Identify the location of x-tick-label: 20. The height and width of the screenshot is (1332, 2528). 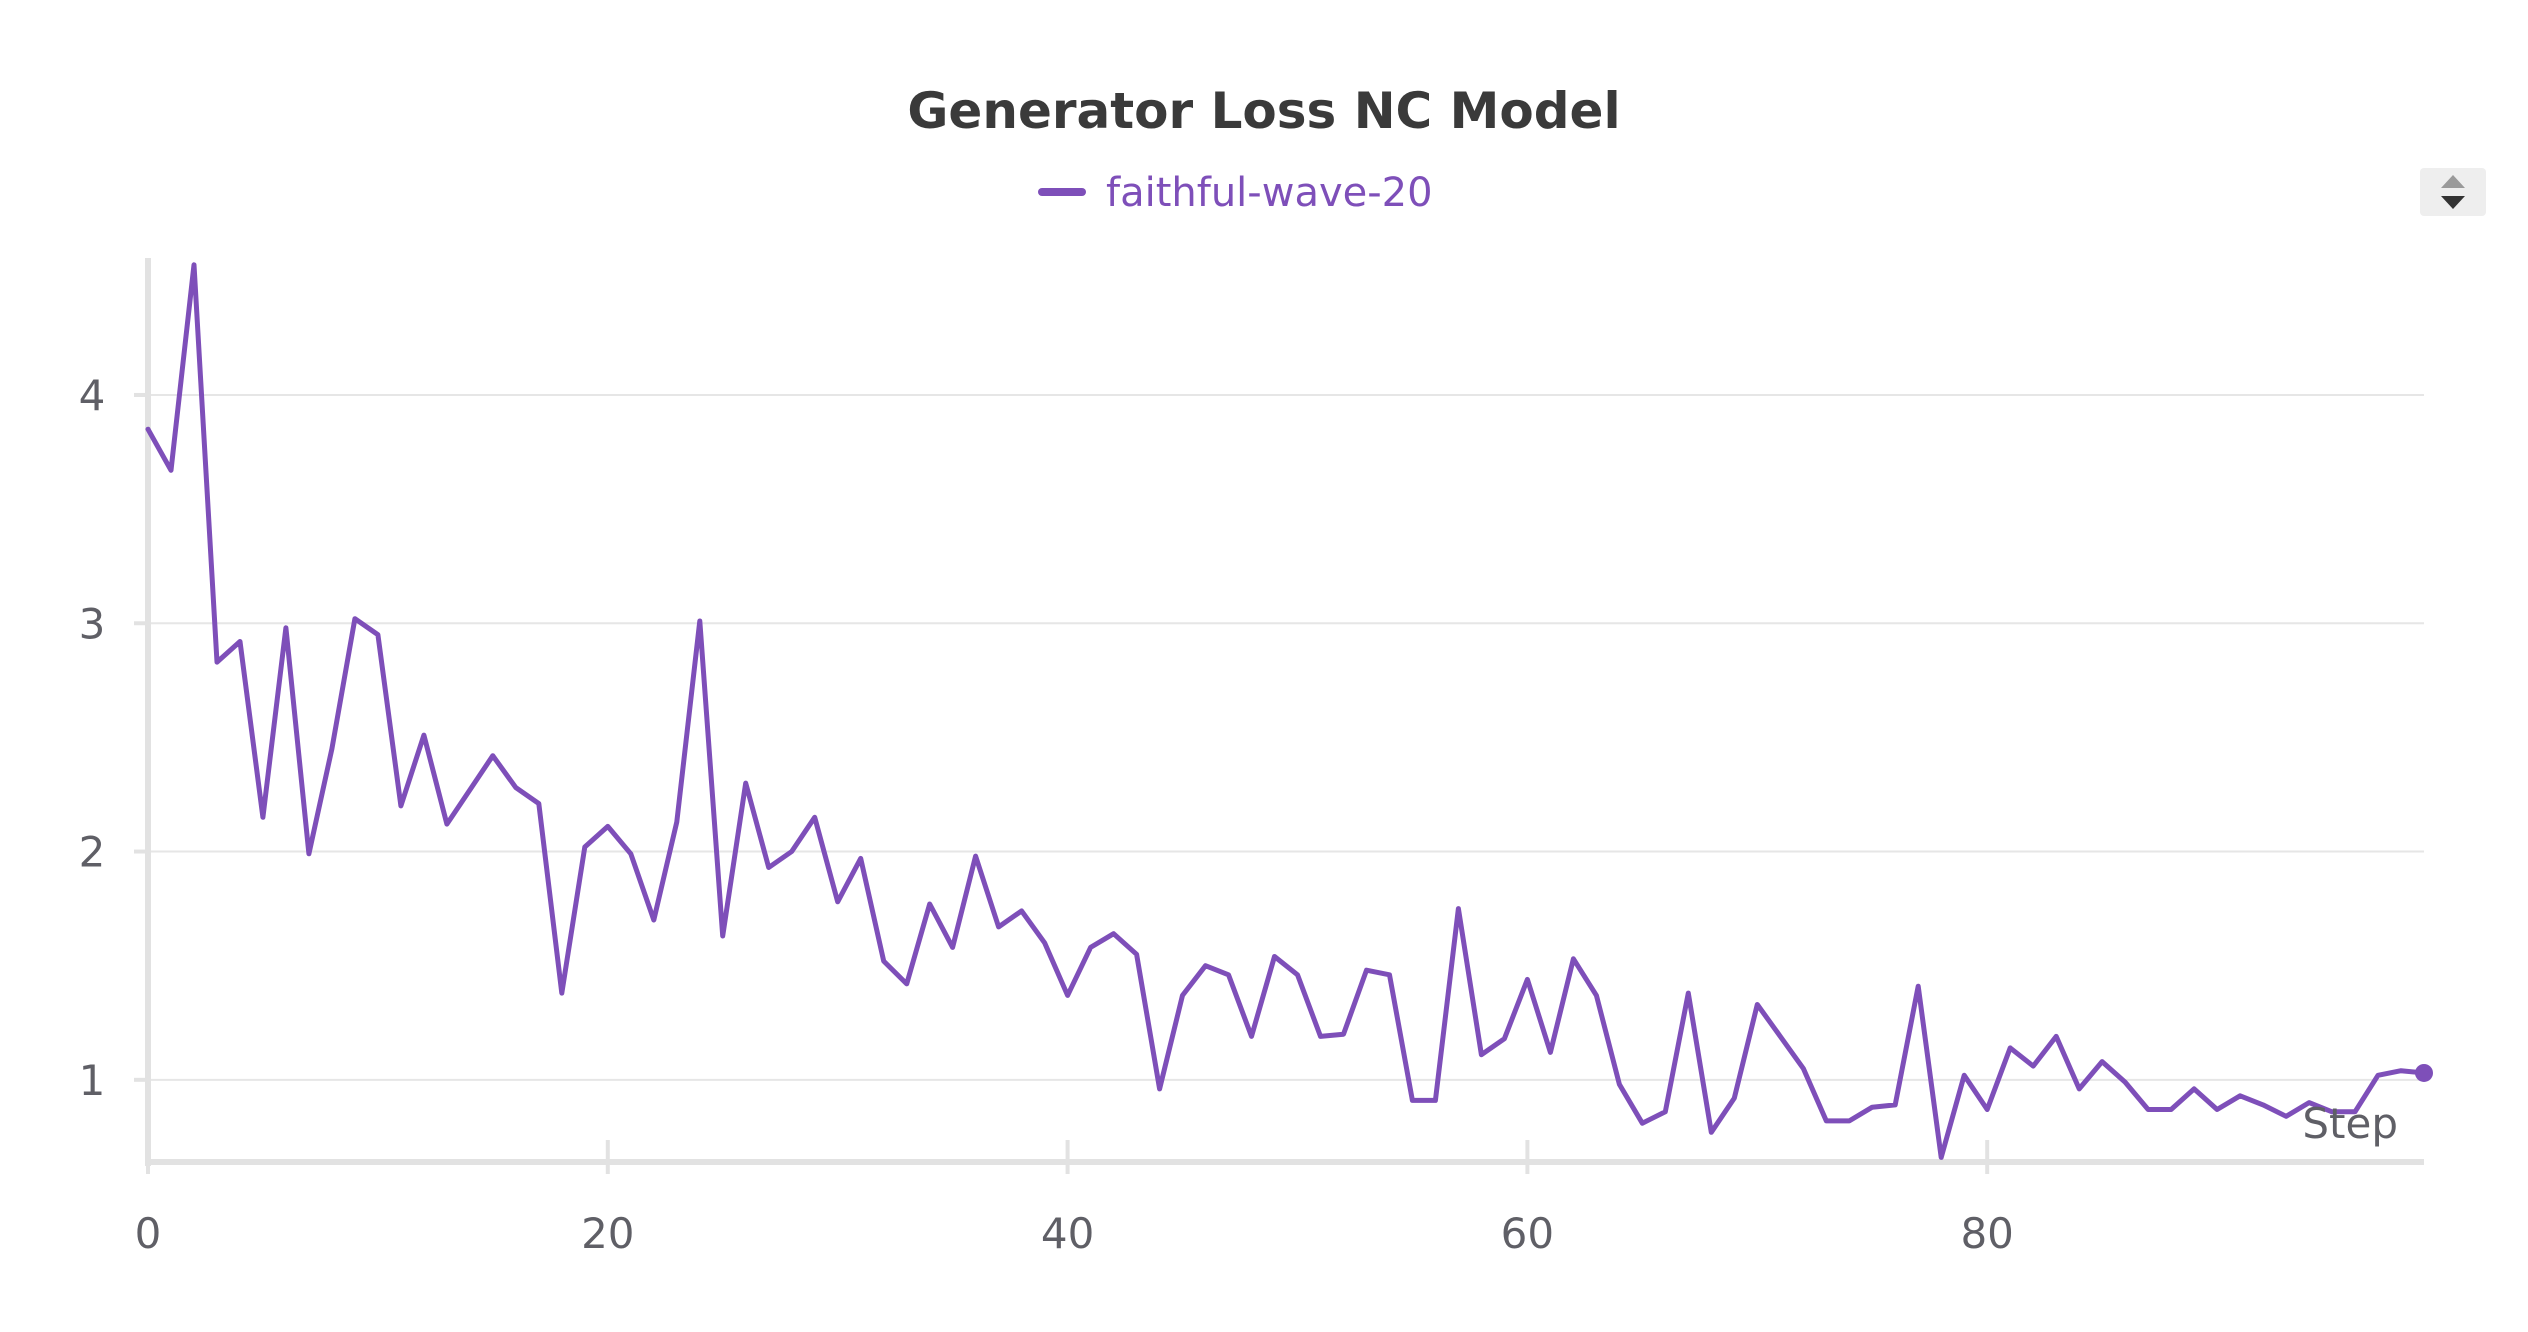
(607, 1233).